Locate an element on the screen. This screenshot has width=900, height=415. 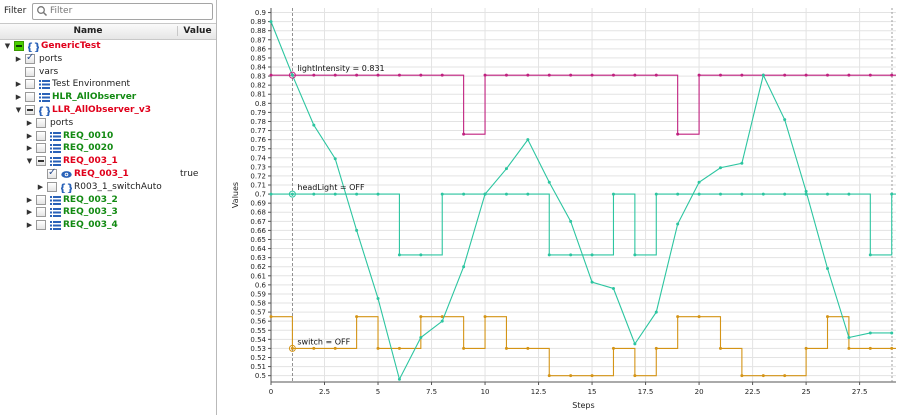
tree-row-label: REQ_003_4 is located at coordinates (90, 225).